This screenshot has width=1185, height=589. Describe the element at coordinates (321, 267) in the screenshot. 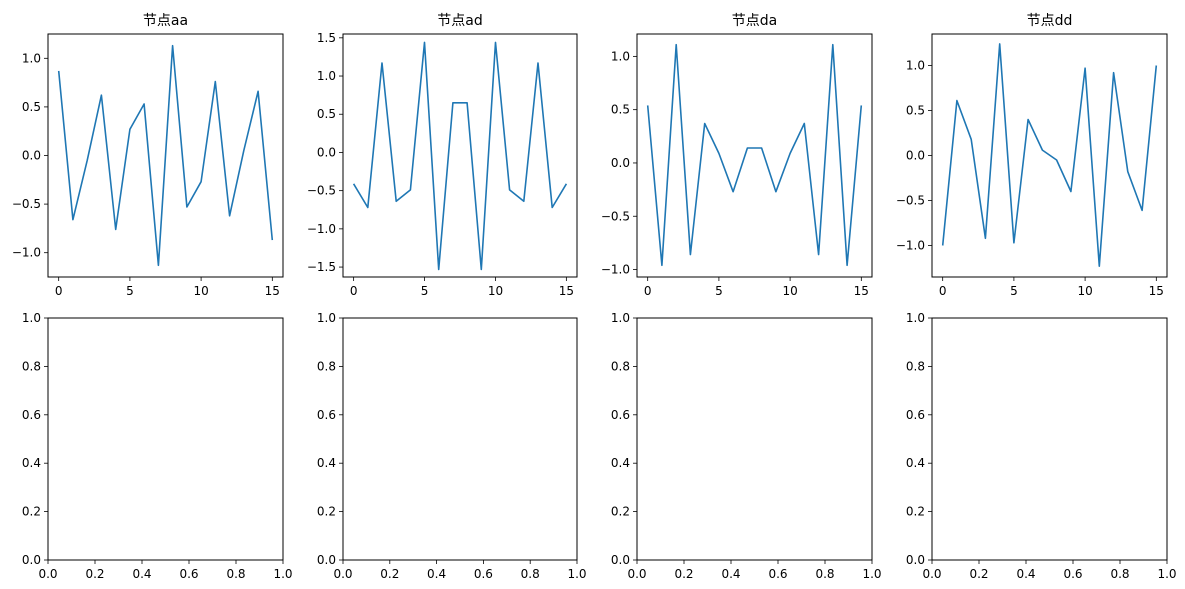

I see `y-tick-label: −1.5` at that location.